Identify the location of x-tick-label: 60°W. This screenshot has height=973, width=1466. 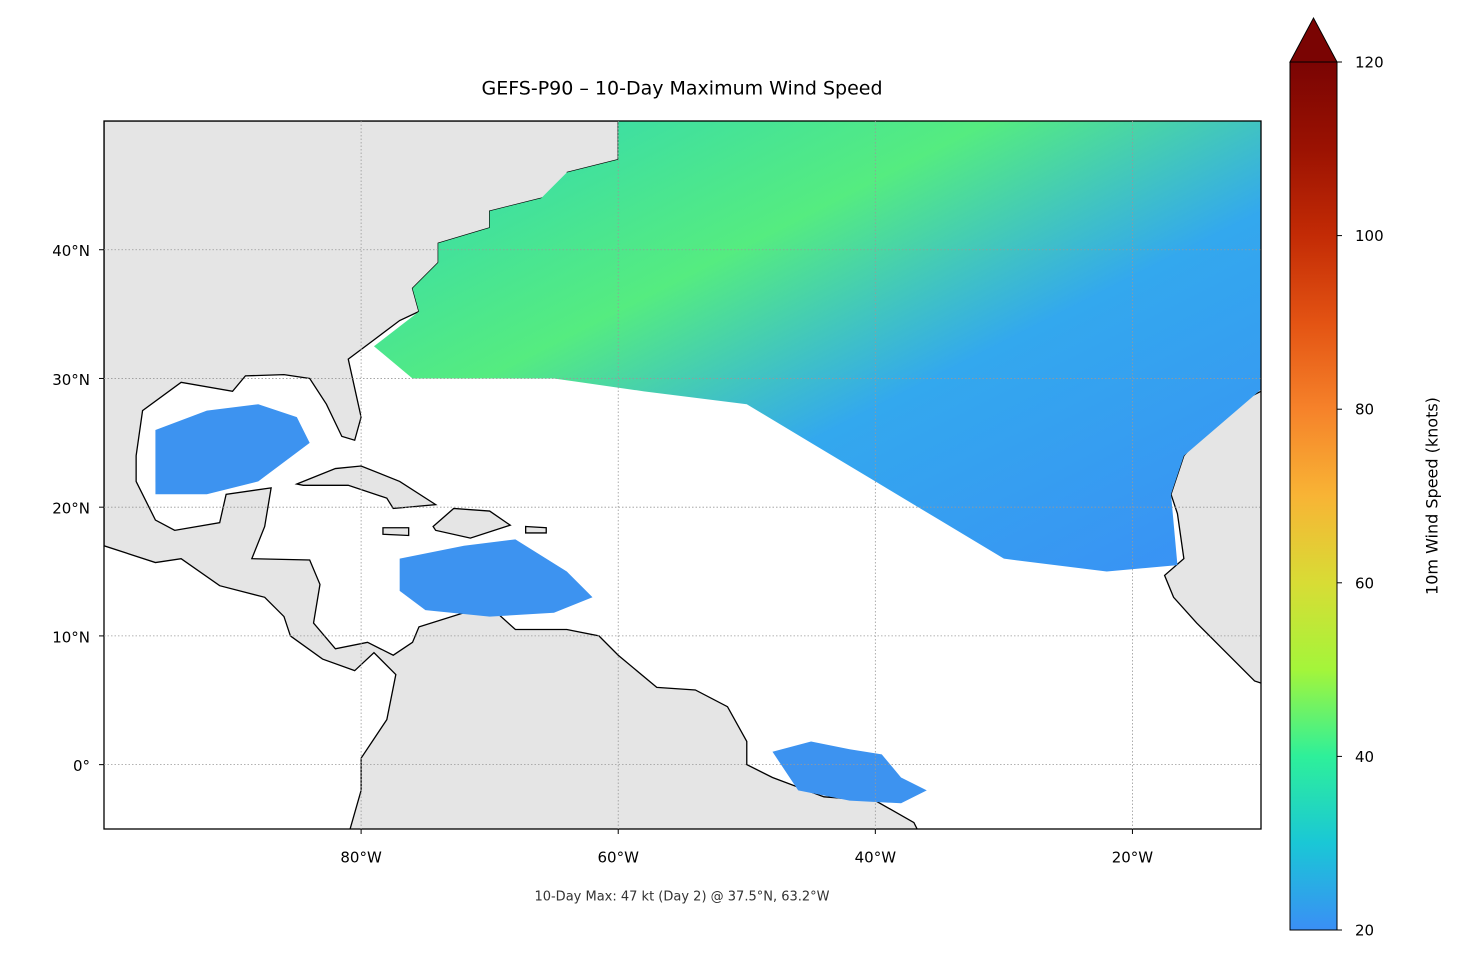
(619, 858).